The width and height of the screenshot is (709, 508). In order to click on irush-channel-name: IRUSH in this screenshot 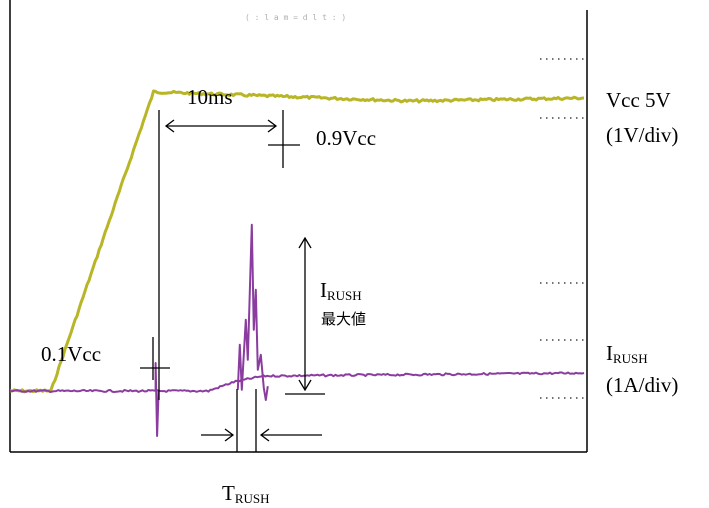, I will do `click(627, 353)`.